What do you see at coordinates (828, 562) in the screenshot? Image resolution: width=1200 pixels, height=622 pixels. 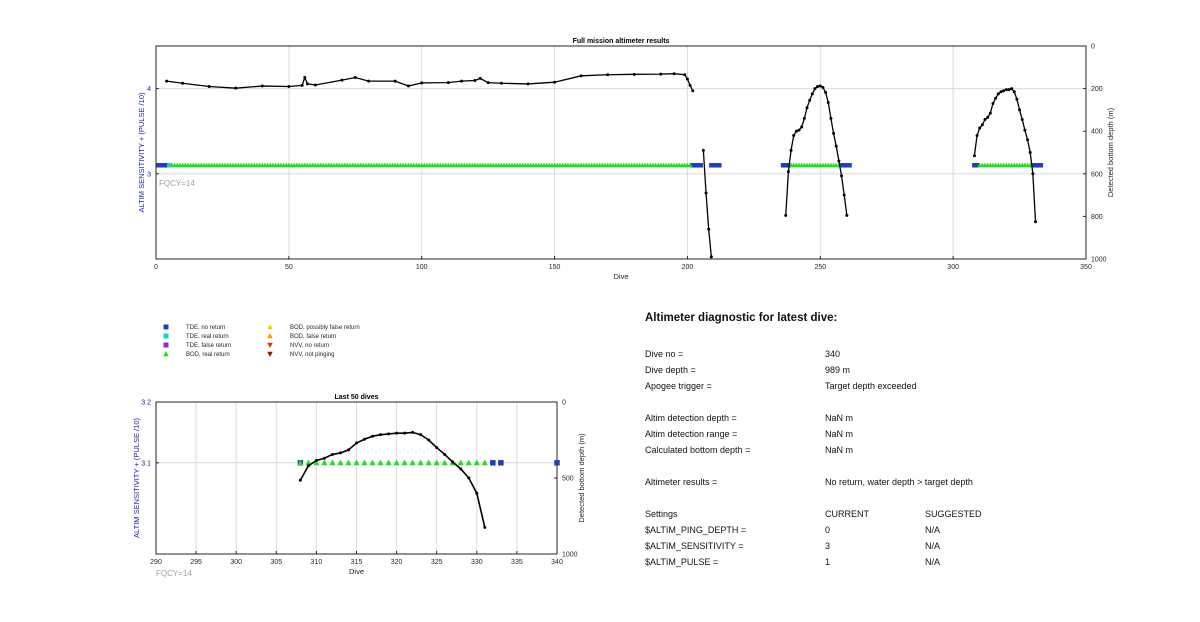 I see `pulse-current: 1` at bounding box center [828, 562].